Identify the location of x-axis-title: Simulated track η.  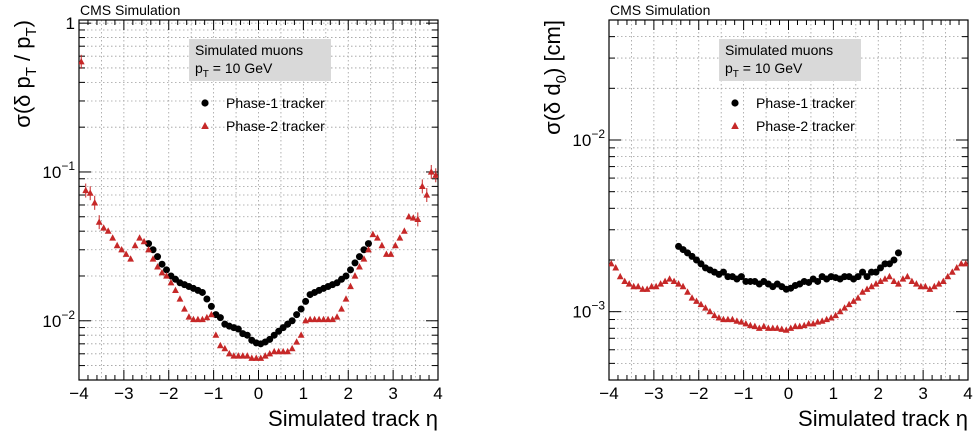
(883, 418).